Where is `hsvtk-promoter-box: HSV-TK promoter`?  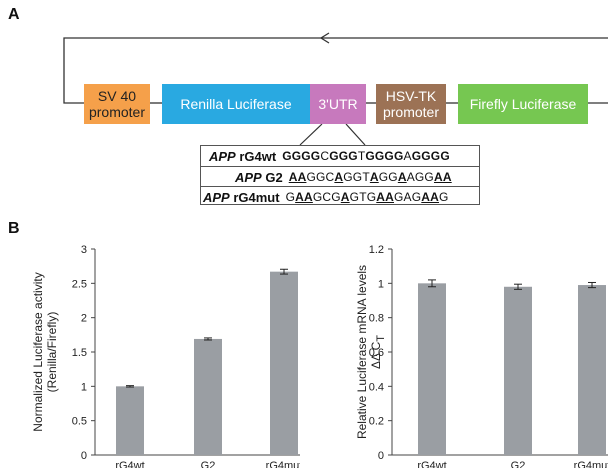
hsvtk-promoter-box: HSV-TK promoter is located at coordinates (411, 104).